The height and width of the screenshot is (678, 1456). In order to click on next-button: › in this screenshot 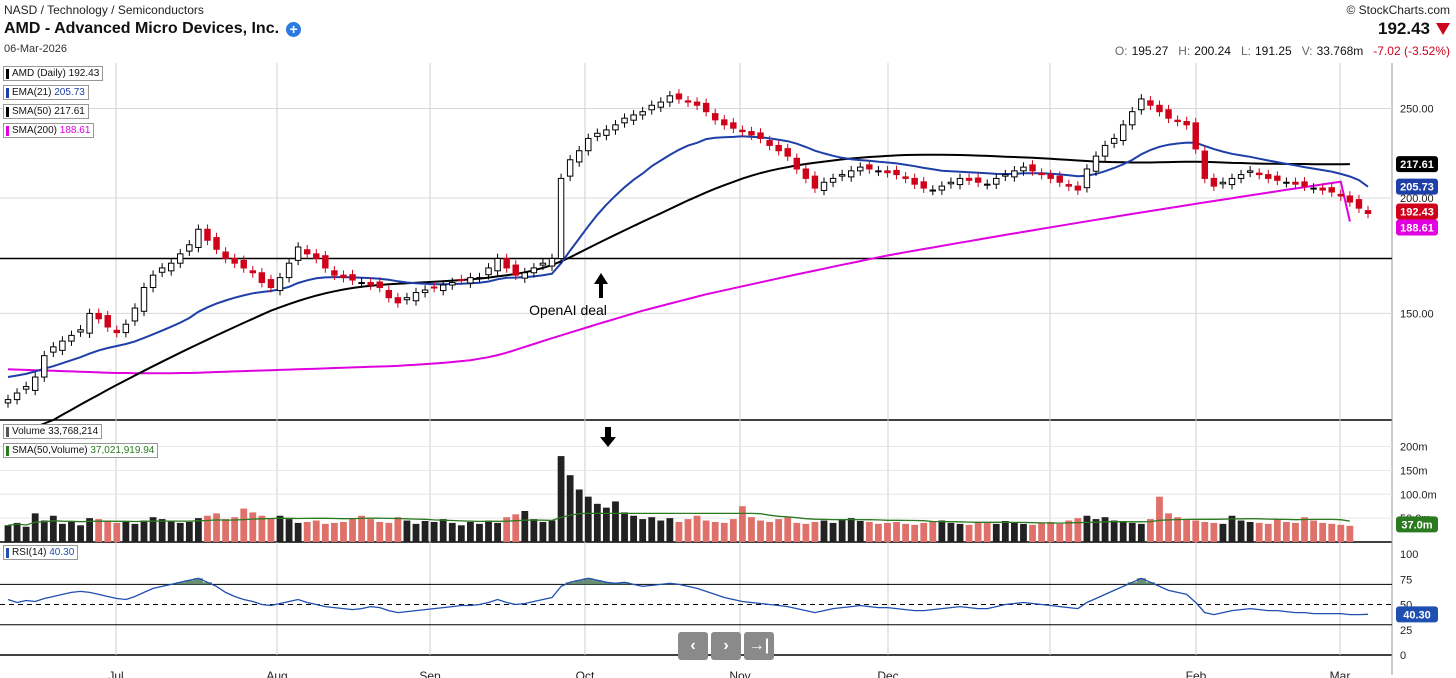, I will do `click(726, 646)`.